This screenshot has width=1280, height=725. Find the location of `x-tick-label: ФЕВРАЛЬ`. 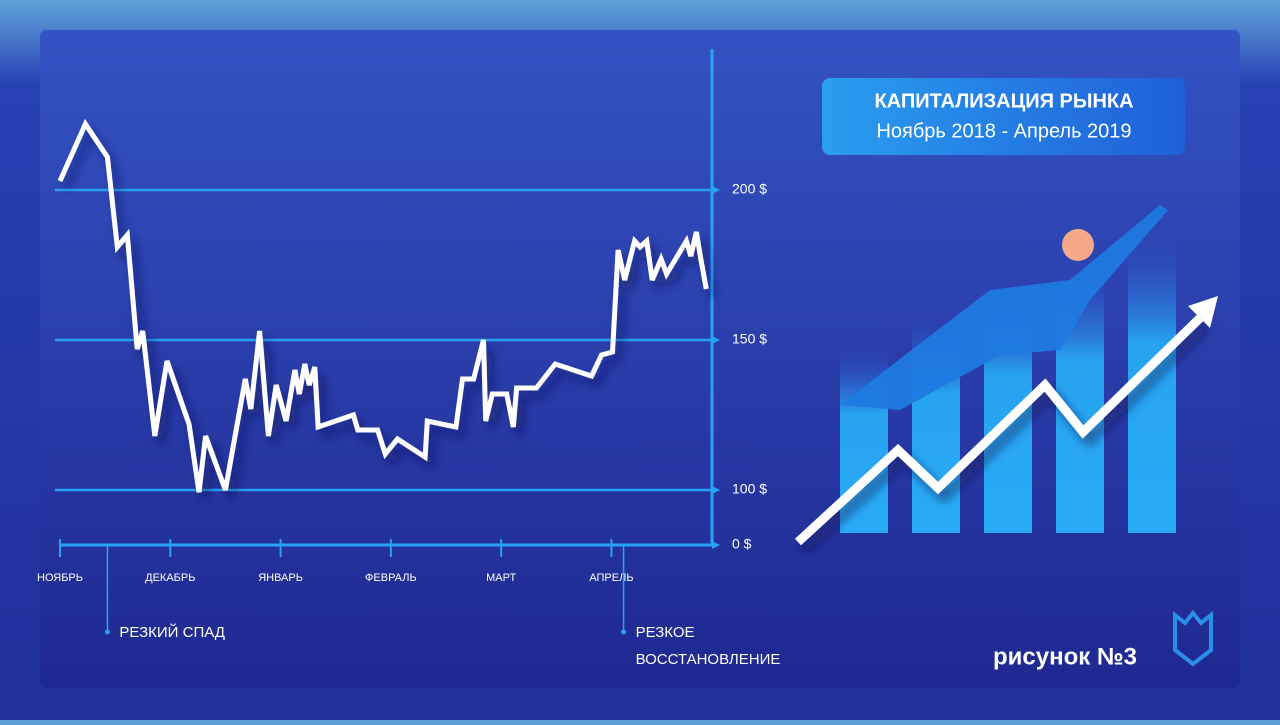

x-tick-label: ФЕВРАЛЬ is located at coordinates (391, 578).